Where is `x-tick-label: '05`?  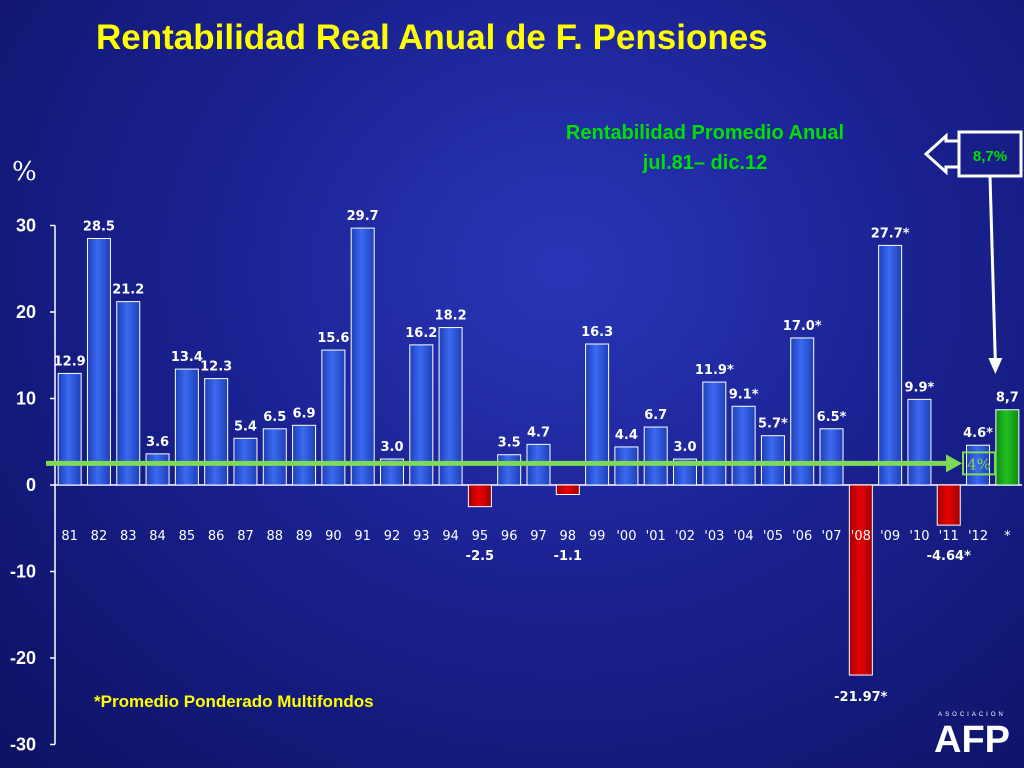 x-tick-label: '05 is located at coordinates (773, 536).